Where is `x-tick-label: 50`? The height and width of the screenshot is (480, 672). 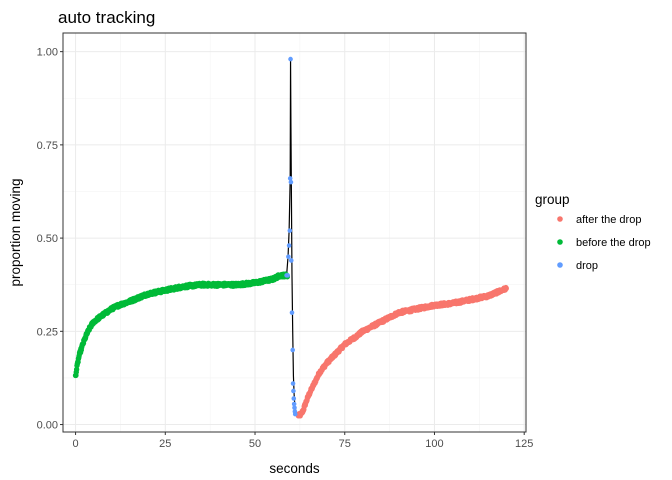 x-tick-label: 50 is located at coordinates (255, 444).